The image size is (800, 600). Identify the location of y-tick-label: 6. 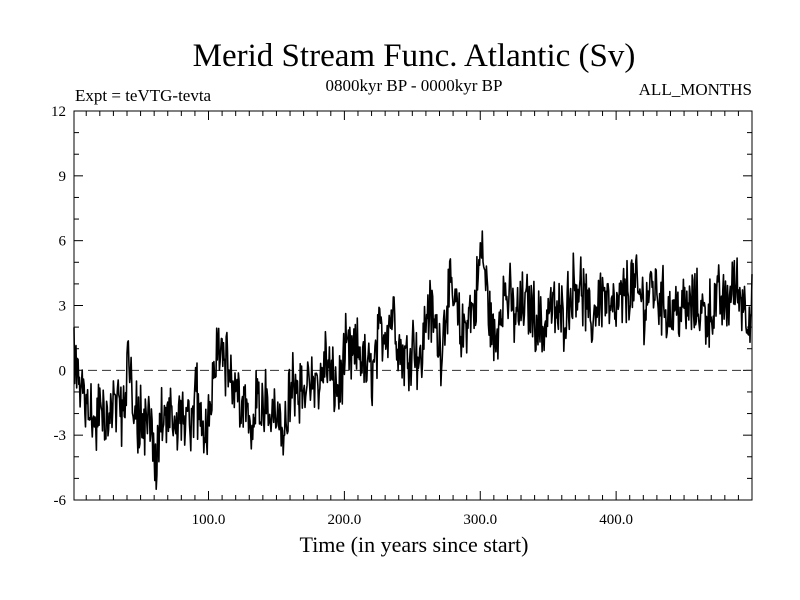
(63, 242).